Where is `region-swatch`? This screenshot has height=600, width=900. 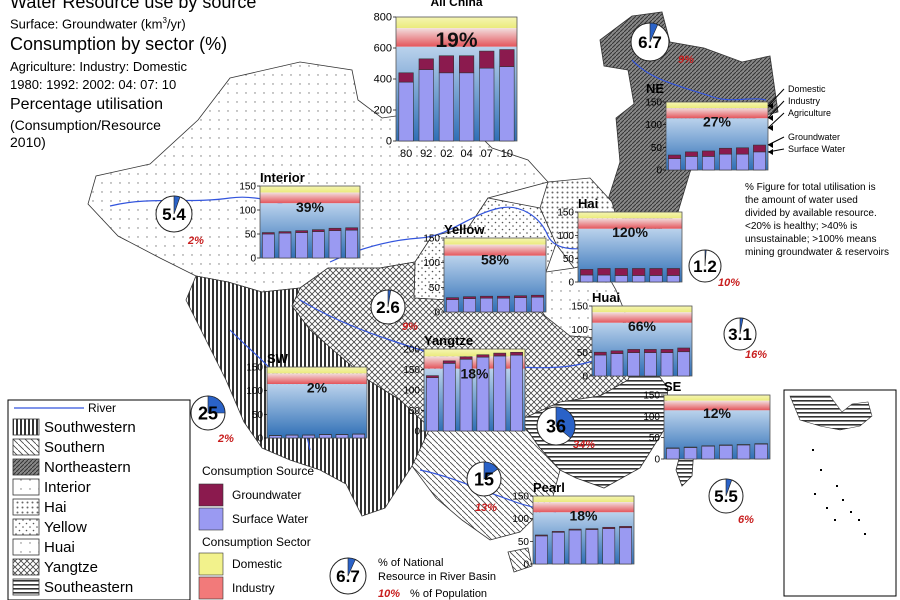
region-swatch is located at coordinates (26, 447).